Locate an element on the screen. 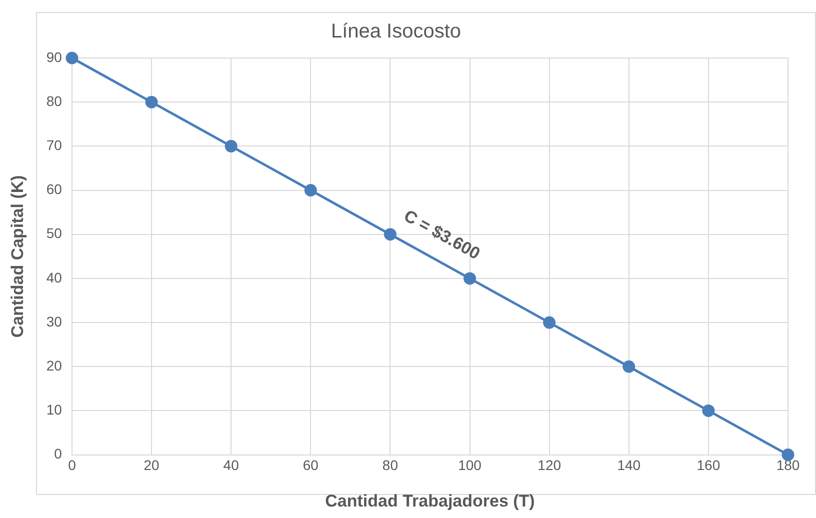 Image resolution: width=816 pixels, height=518 pixels. x-tick-label: 100 is located at coordinates (470, 465).